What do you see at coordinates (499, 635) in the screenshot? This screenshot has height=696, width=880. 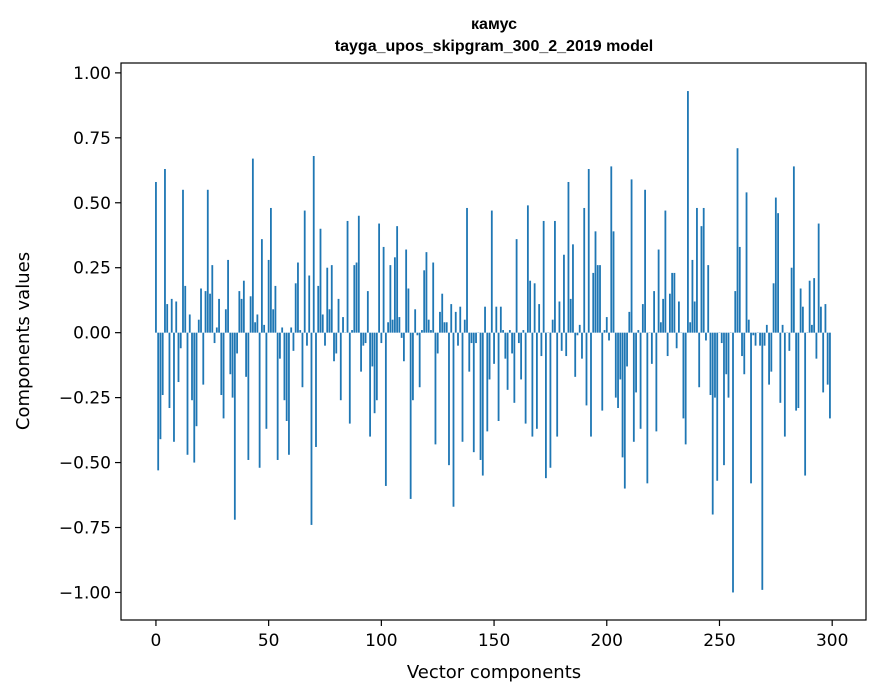 I see `x-axis: 0 50 100 150 200 250 300` at bounding box center [499, 635].